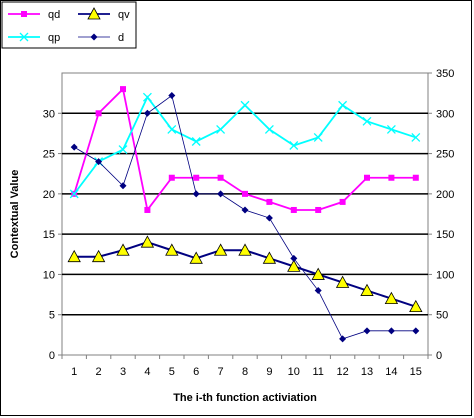  What do you see at coordinates (391, 372) in the screenshot?
I see `x-tick-label: 14` at bounding box center [391, 372].